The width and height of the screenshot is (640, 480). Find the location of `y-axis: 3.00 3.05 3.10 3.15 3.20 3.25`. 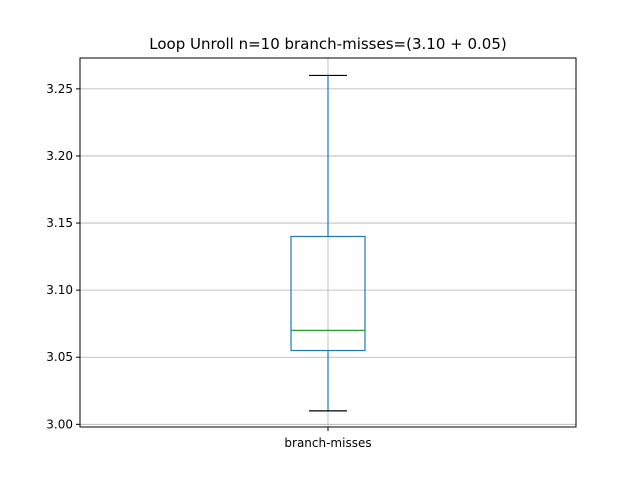

y-axis: 3.00 3.05 3.10 3.15 3.20 3.25 is located at coordinates (63, 256).